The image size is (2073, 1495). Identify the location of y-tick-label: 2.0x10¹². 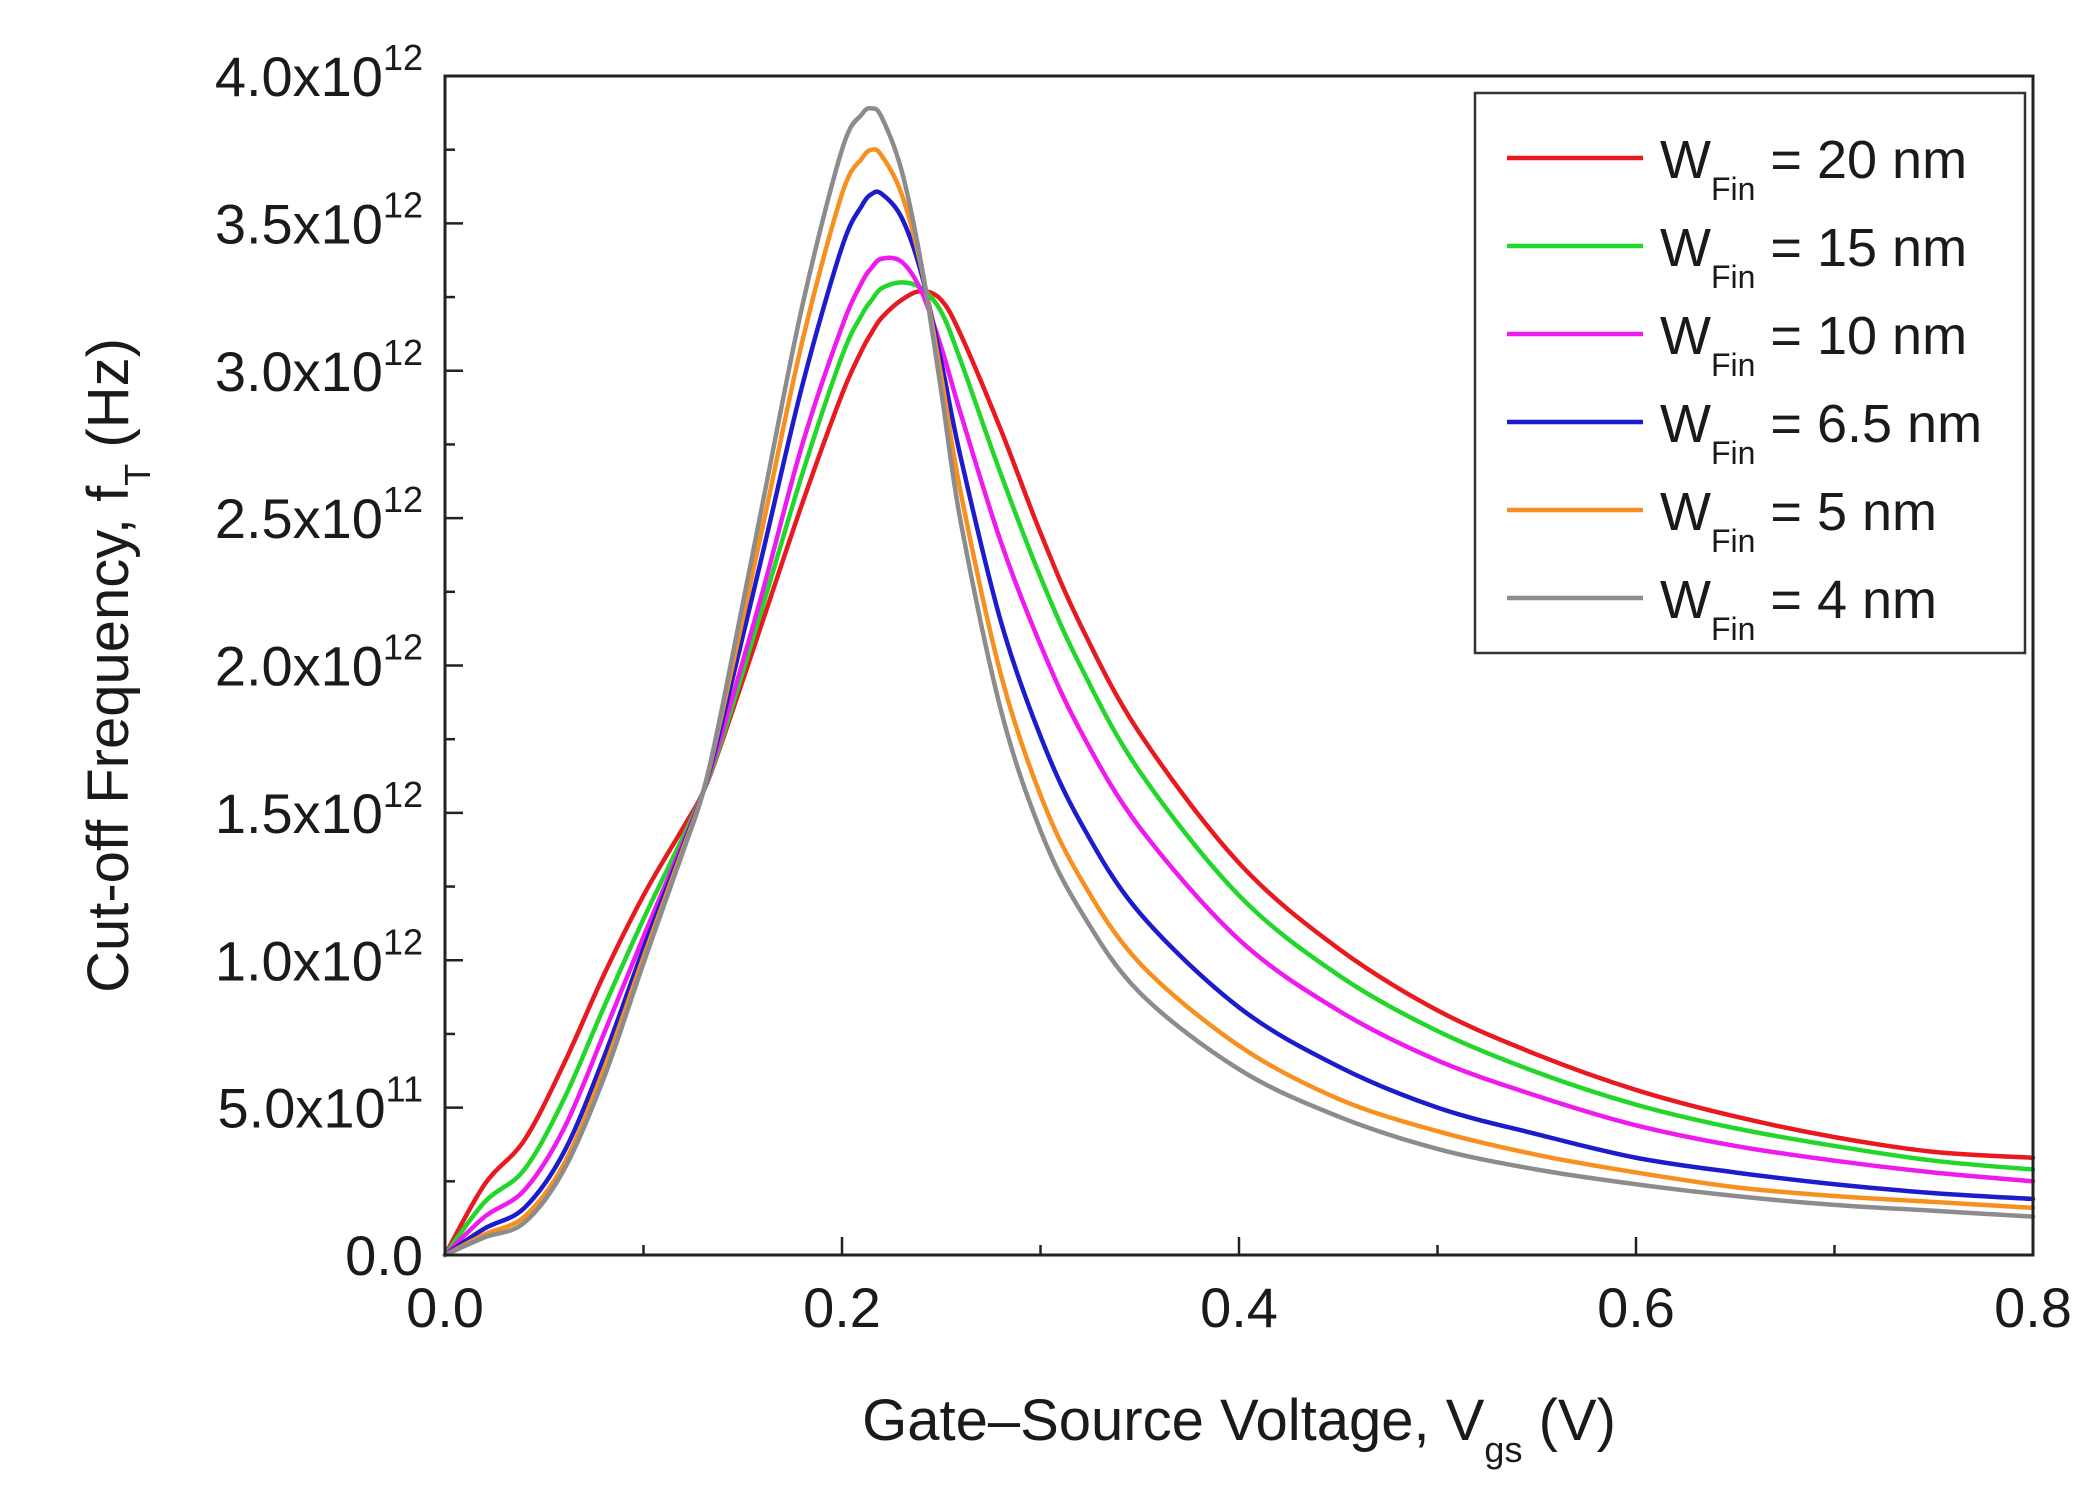
(319, 662).